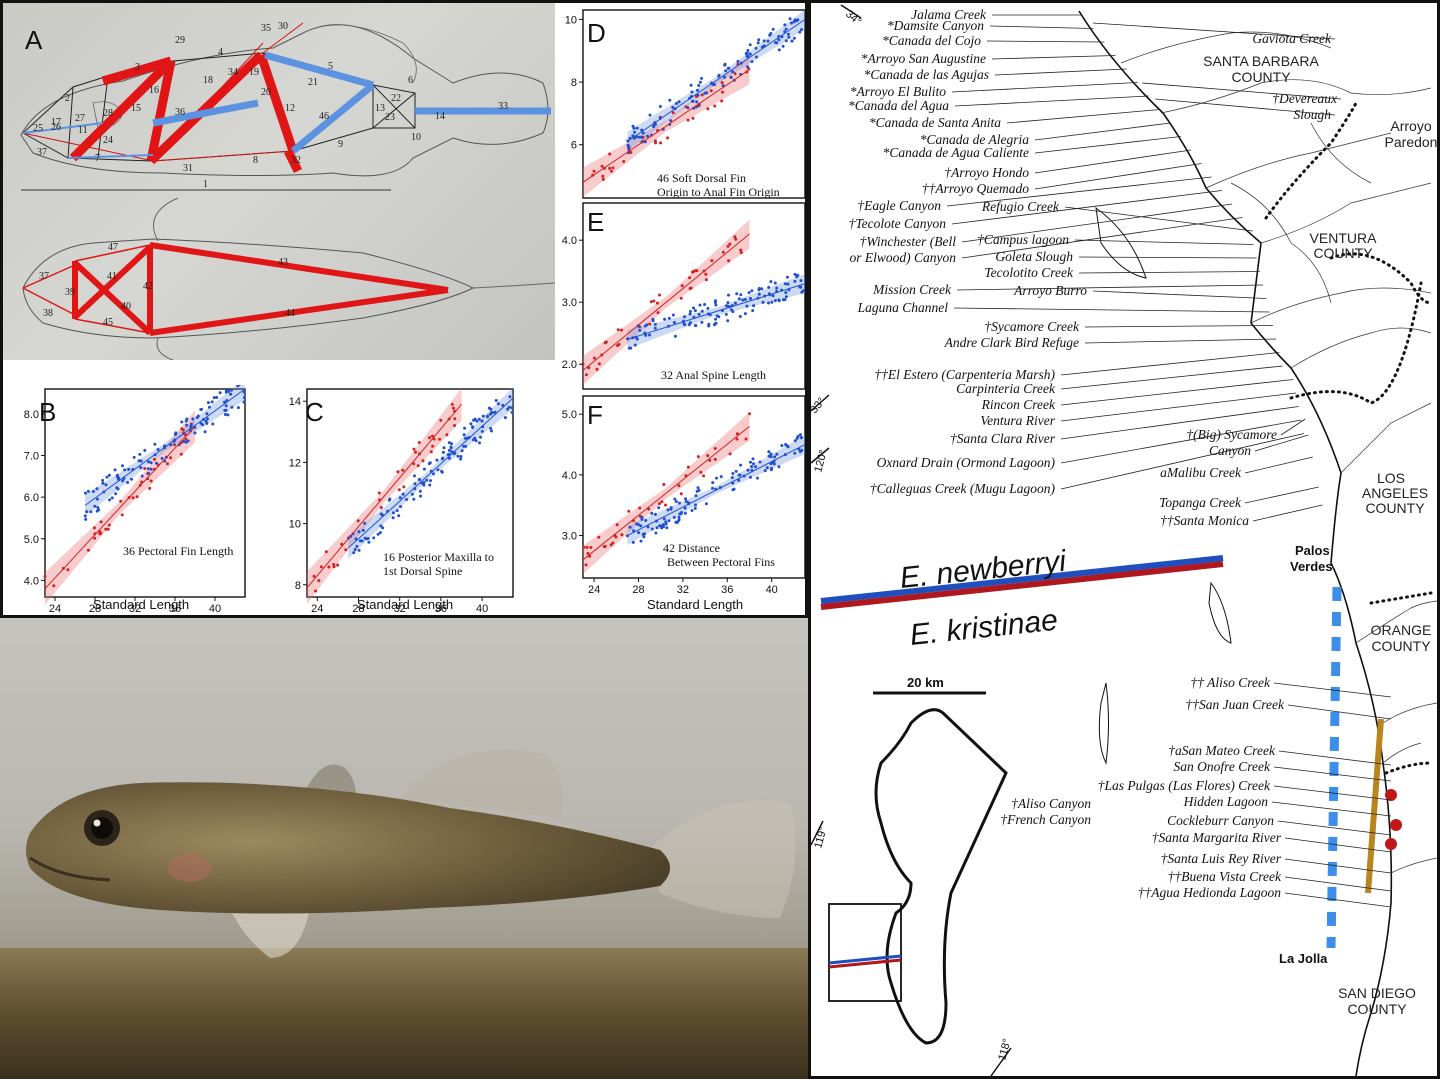  Describe the element at coordinates (1311, 566) in the screenshot. I see `place-verdes: Verdes` at that location.